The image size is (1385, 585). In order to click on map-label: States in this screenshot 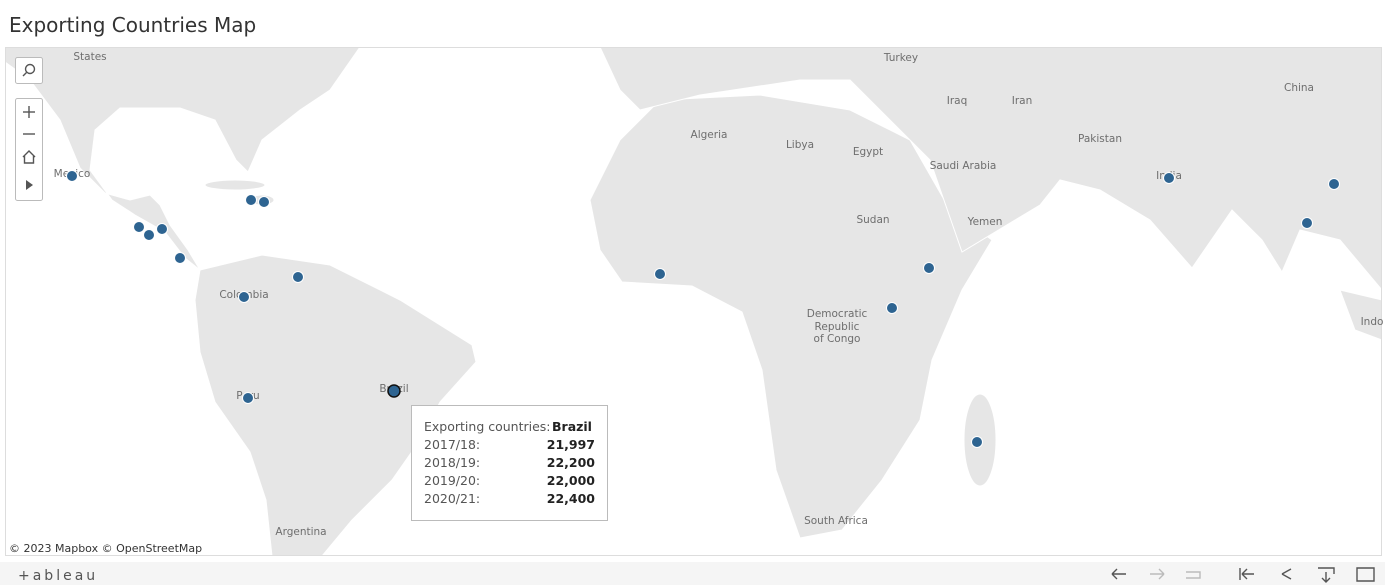, I will do `click(89, 57)`.